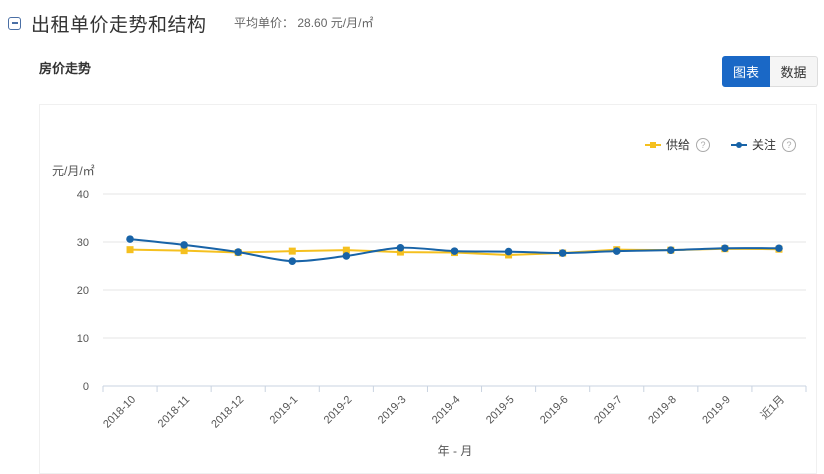  I want to click on avg-price-unit: 元/月/㎡, so click(352, 23).